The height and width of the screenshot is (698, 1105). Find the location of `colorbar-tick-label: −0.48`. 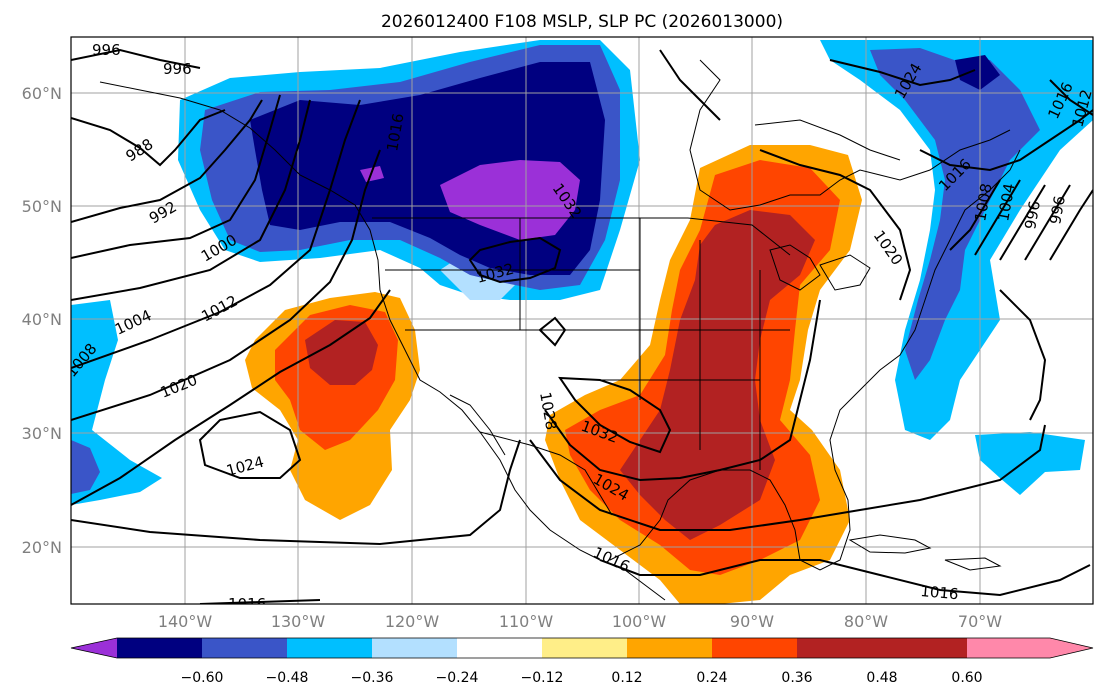

colorbar-tick-label: −0.48 is located at coordinates (287, 678).